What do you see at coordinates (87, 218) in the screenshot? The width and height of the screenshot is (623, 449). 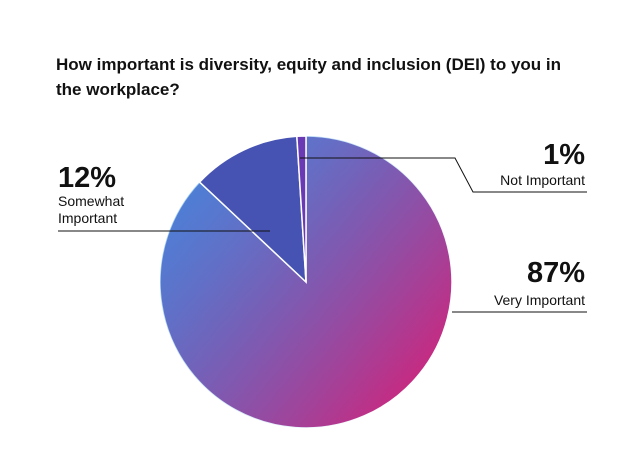 I see `category-label-somewhat-important-line2: Important` at bounding box center [87, 218].